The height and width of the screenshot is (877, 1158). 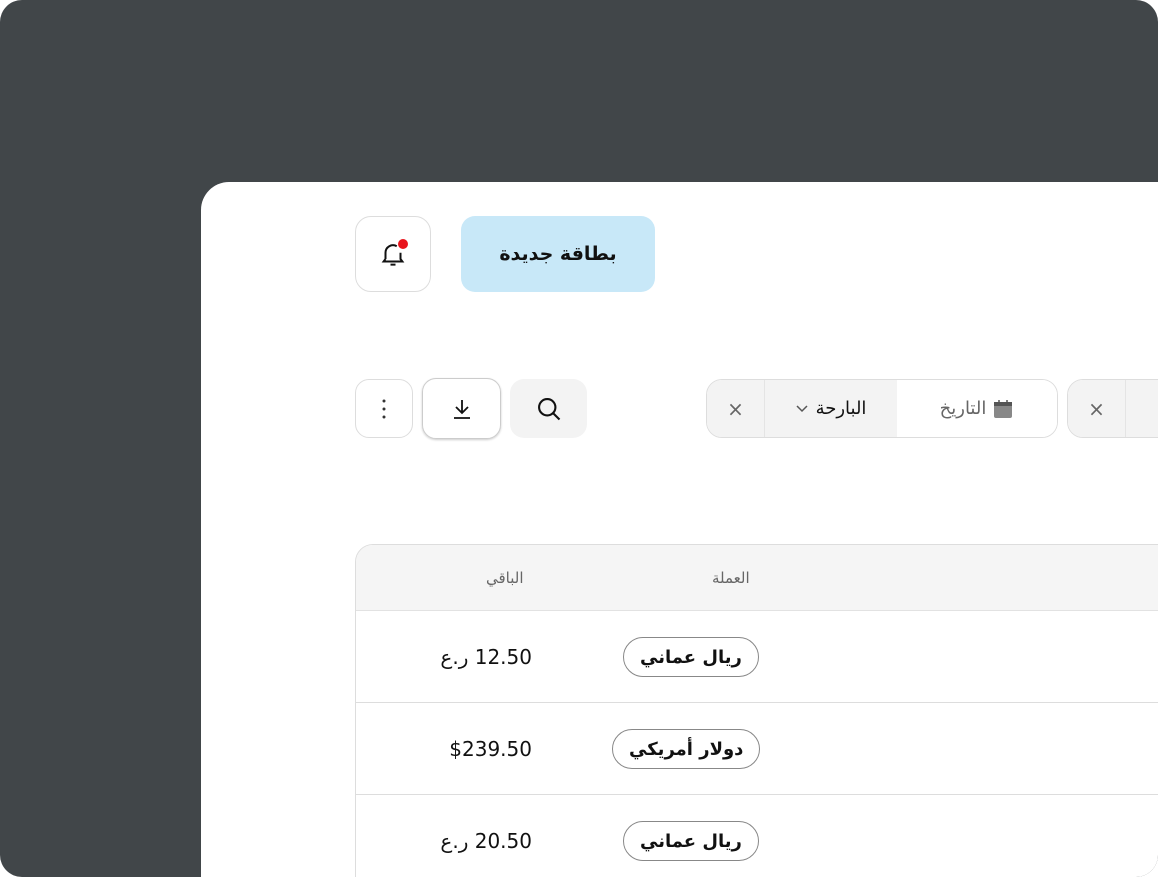 What do you see at coordinates (486, 841) in the screenshot?
I see `balance-value: 20.50 ر.ع` at bounding box center [486, 841].